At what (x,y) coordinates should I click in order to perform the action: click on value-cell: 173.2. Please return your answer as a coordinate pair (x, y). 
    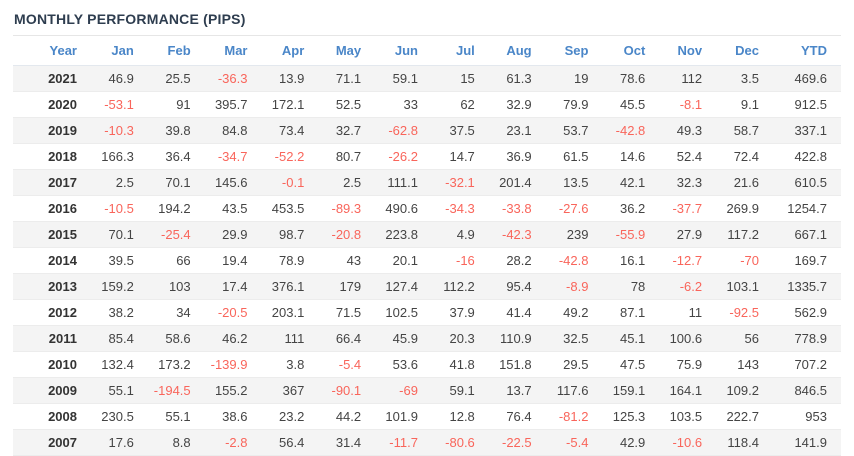
    Looking at the image, I should click on (176, 364).